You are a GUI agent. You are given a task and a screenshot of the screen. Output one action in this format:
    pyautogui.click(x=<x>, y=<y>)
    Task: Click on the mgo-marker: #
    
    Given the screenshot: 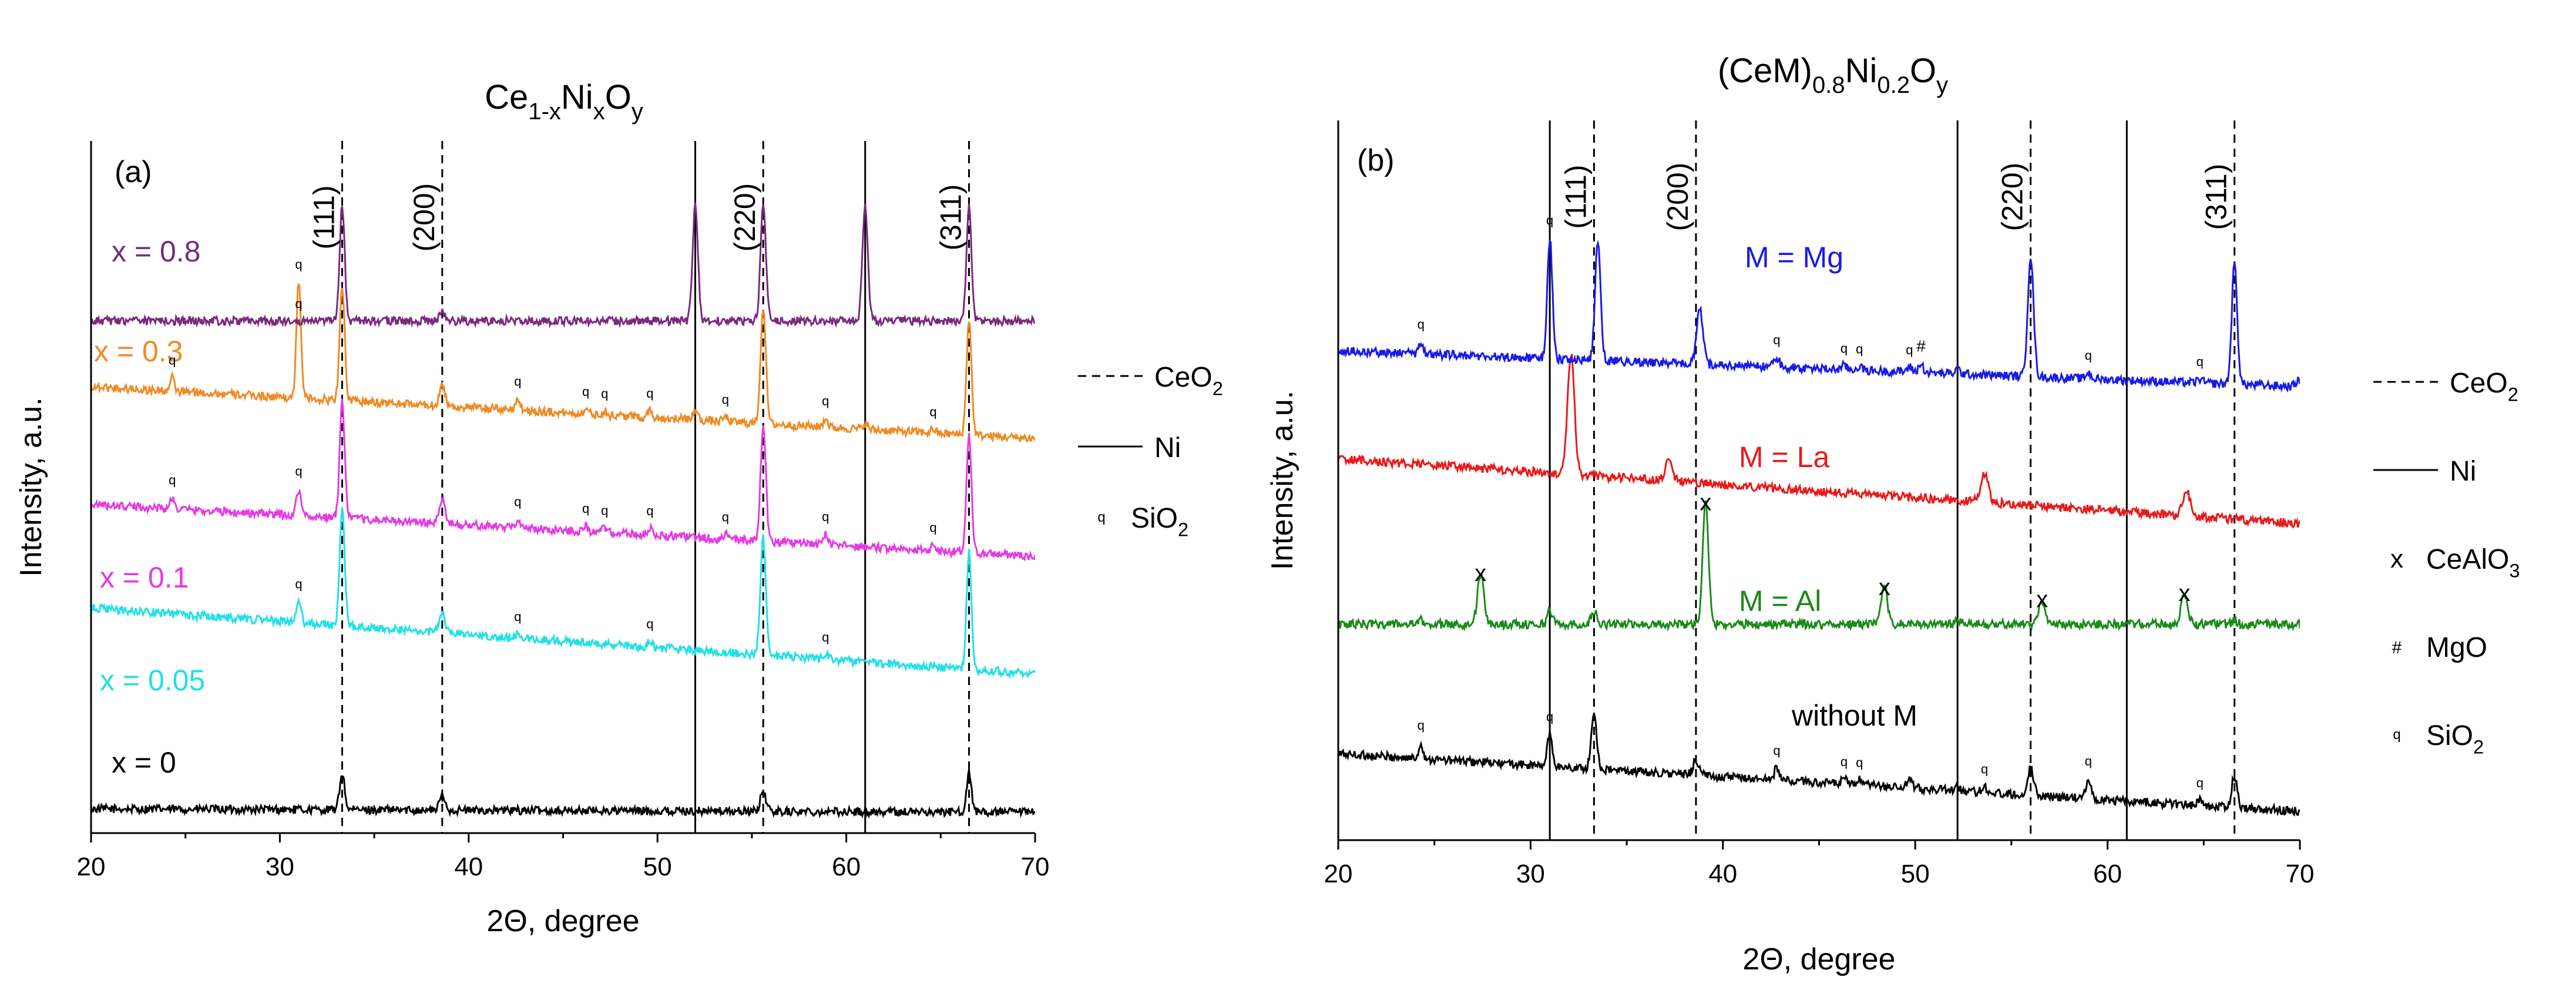 What is the action you would take?
    pyautogui.click(x=1921, y=346)
    